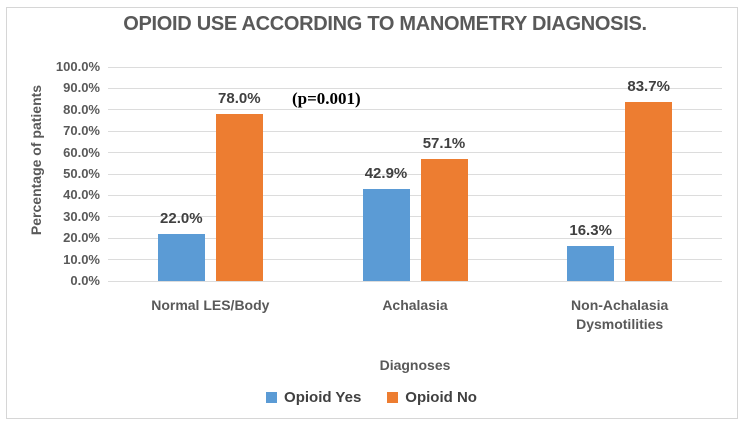 This screenshot has width=743, height=430. I want to click on y-tick-label: 60.0%, so click(81, 152).